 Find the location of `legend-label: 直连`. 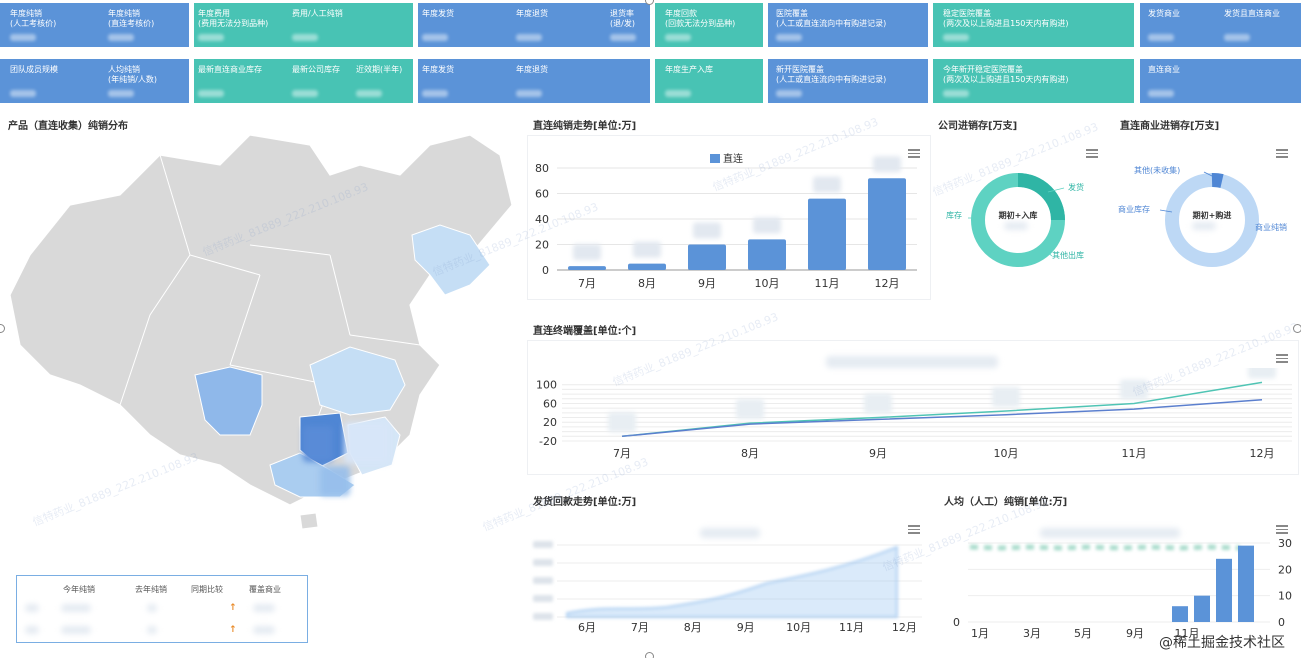

legend-label: 直连 is located at coordinates (733, 159).